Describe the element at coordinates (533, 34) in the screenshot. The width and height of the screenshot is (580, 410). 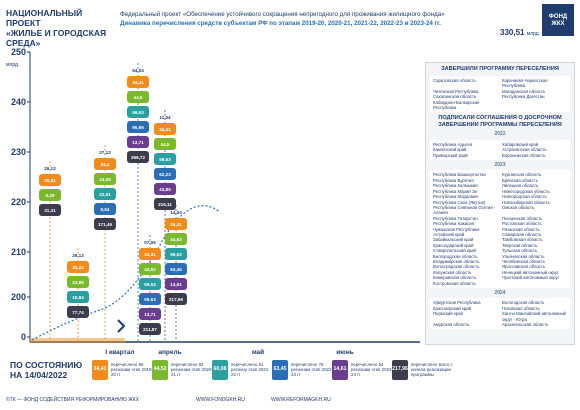
I see `total-unit: млрд.` at that location.